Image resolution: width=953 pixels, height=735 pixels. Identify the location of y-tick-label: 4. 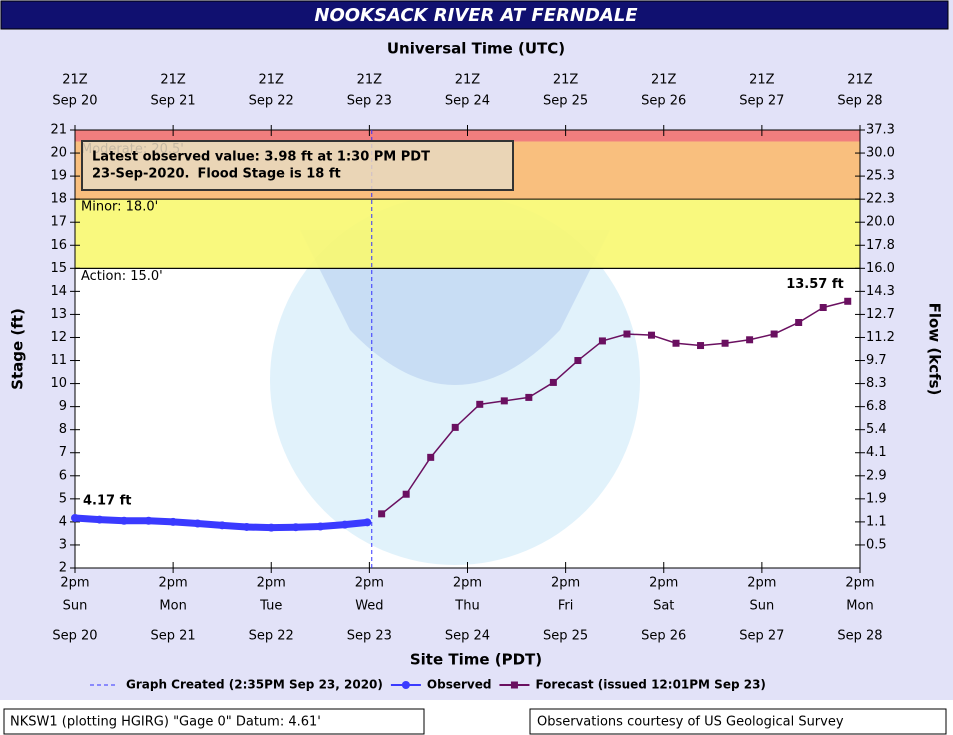
(63, 521).